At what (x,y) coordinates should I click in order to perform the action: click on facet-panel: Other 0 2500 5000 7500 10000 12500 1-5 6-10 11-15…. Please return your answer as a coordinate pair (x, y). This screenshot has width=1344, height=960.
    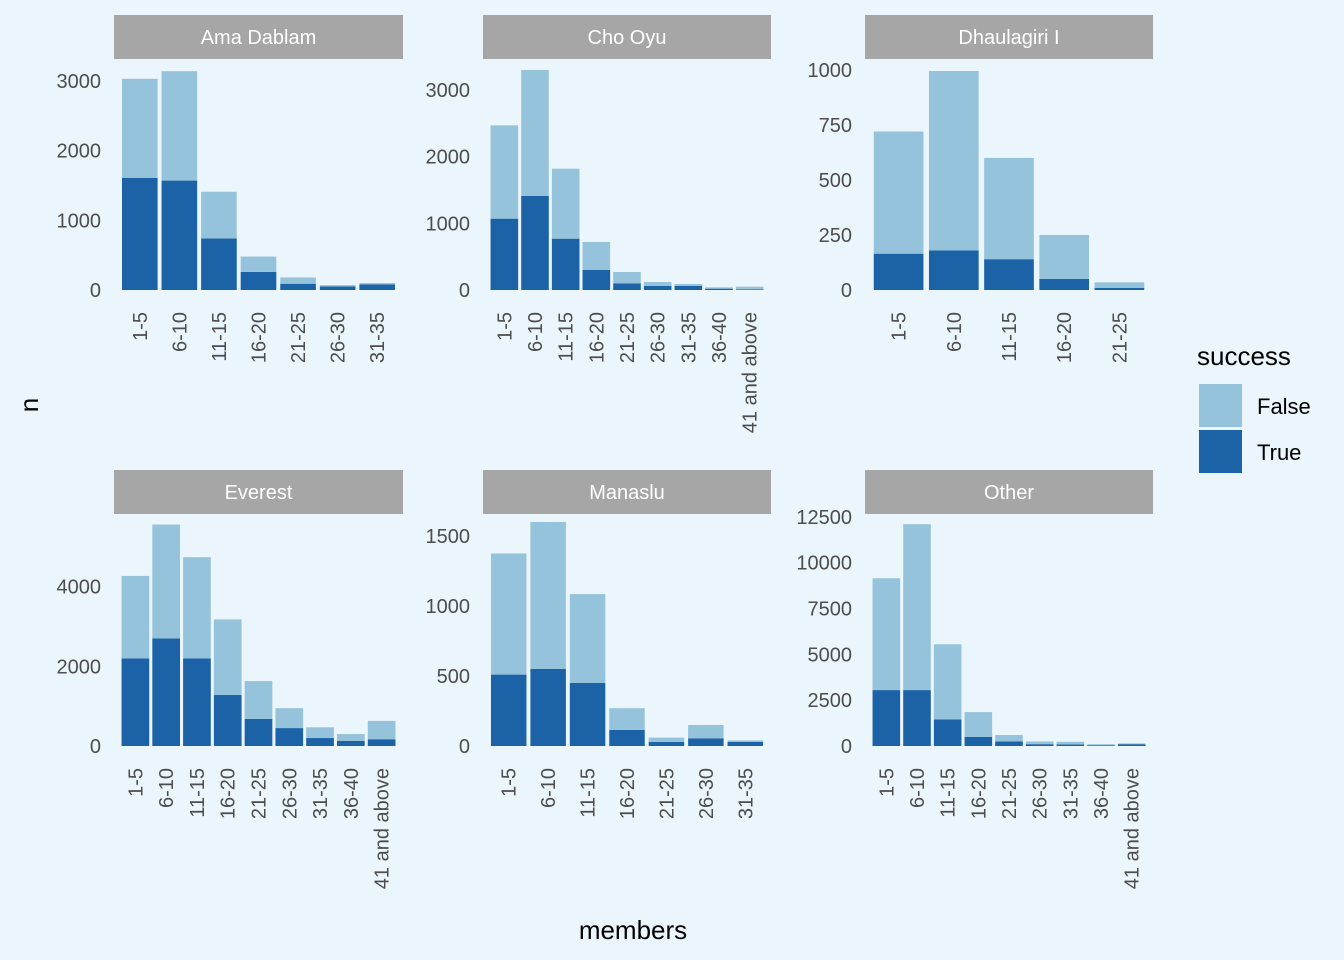
    Looking at the image, I should click on (974, 679).